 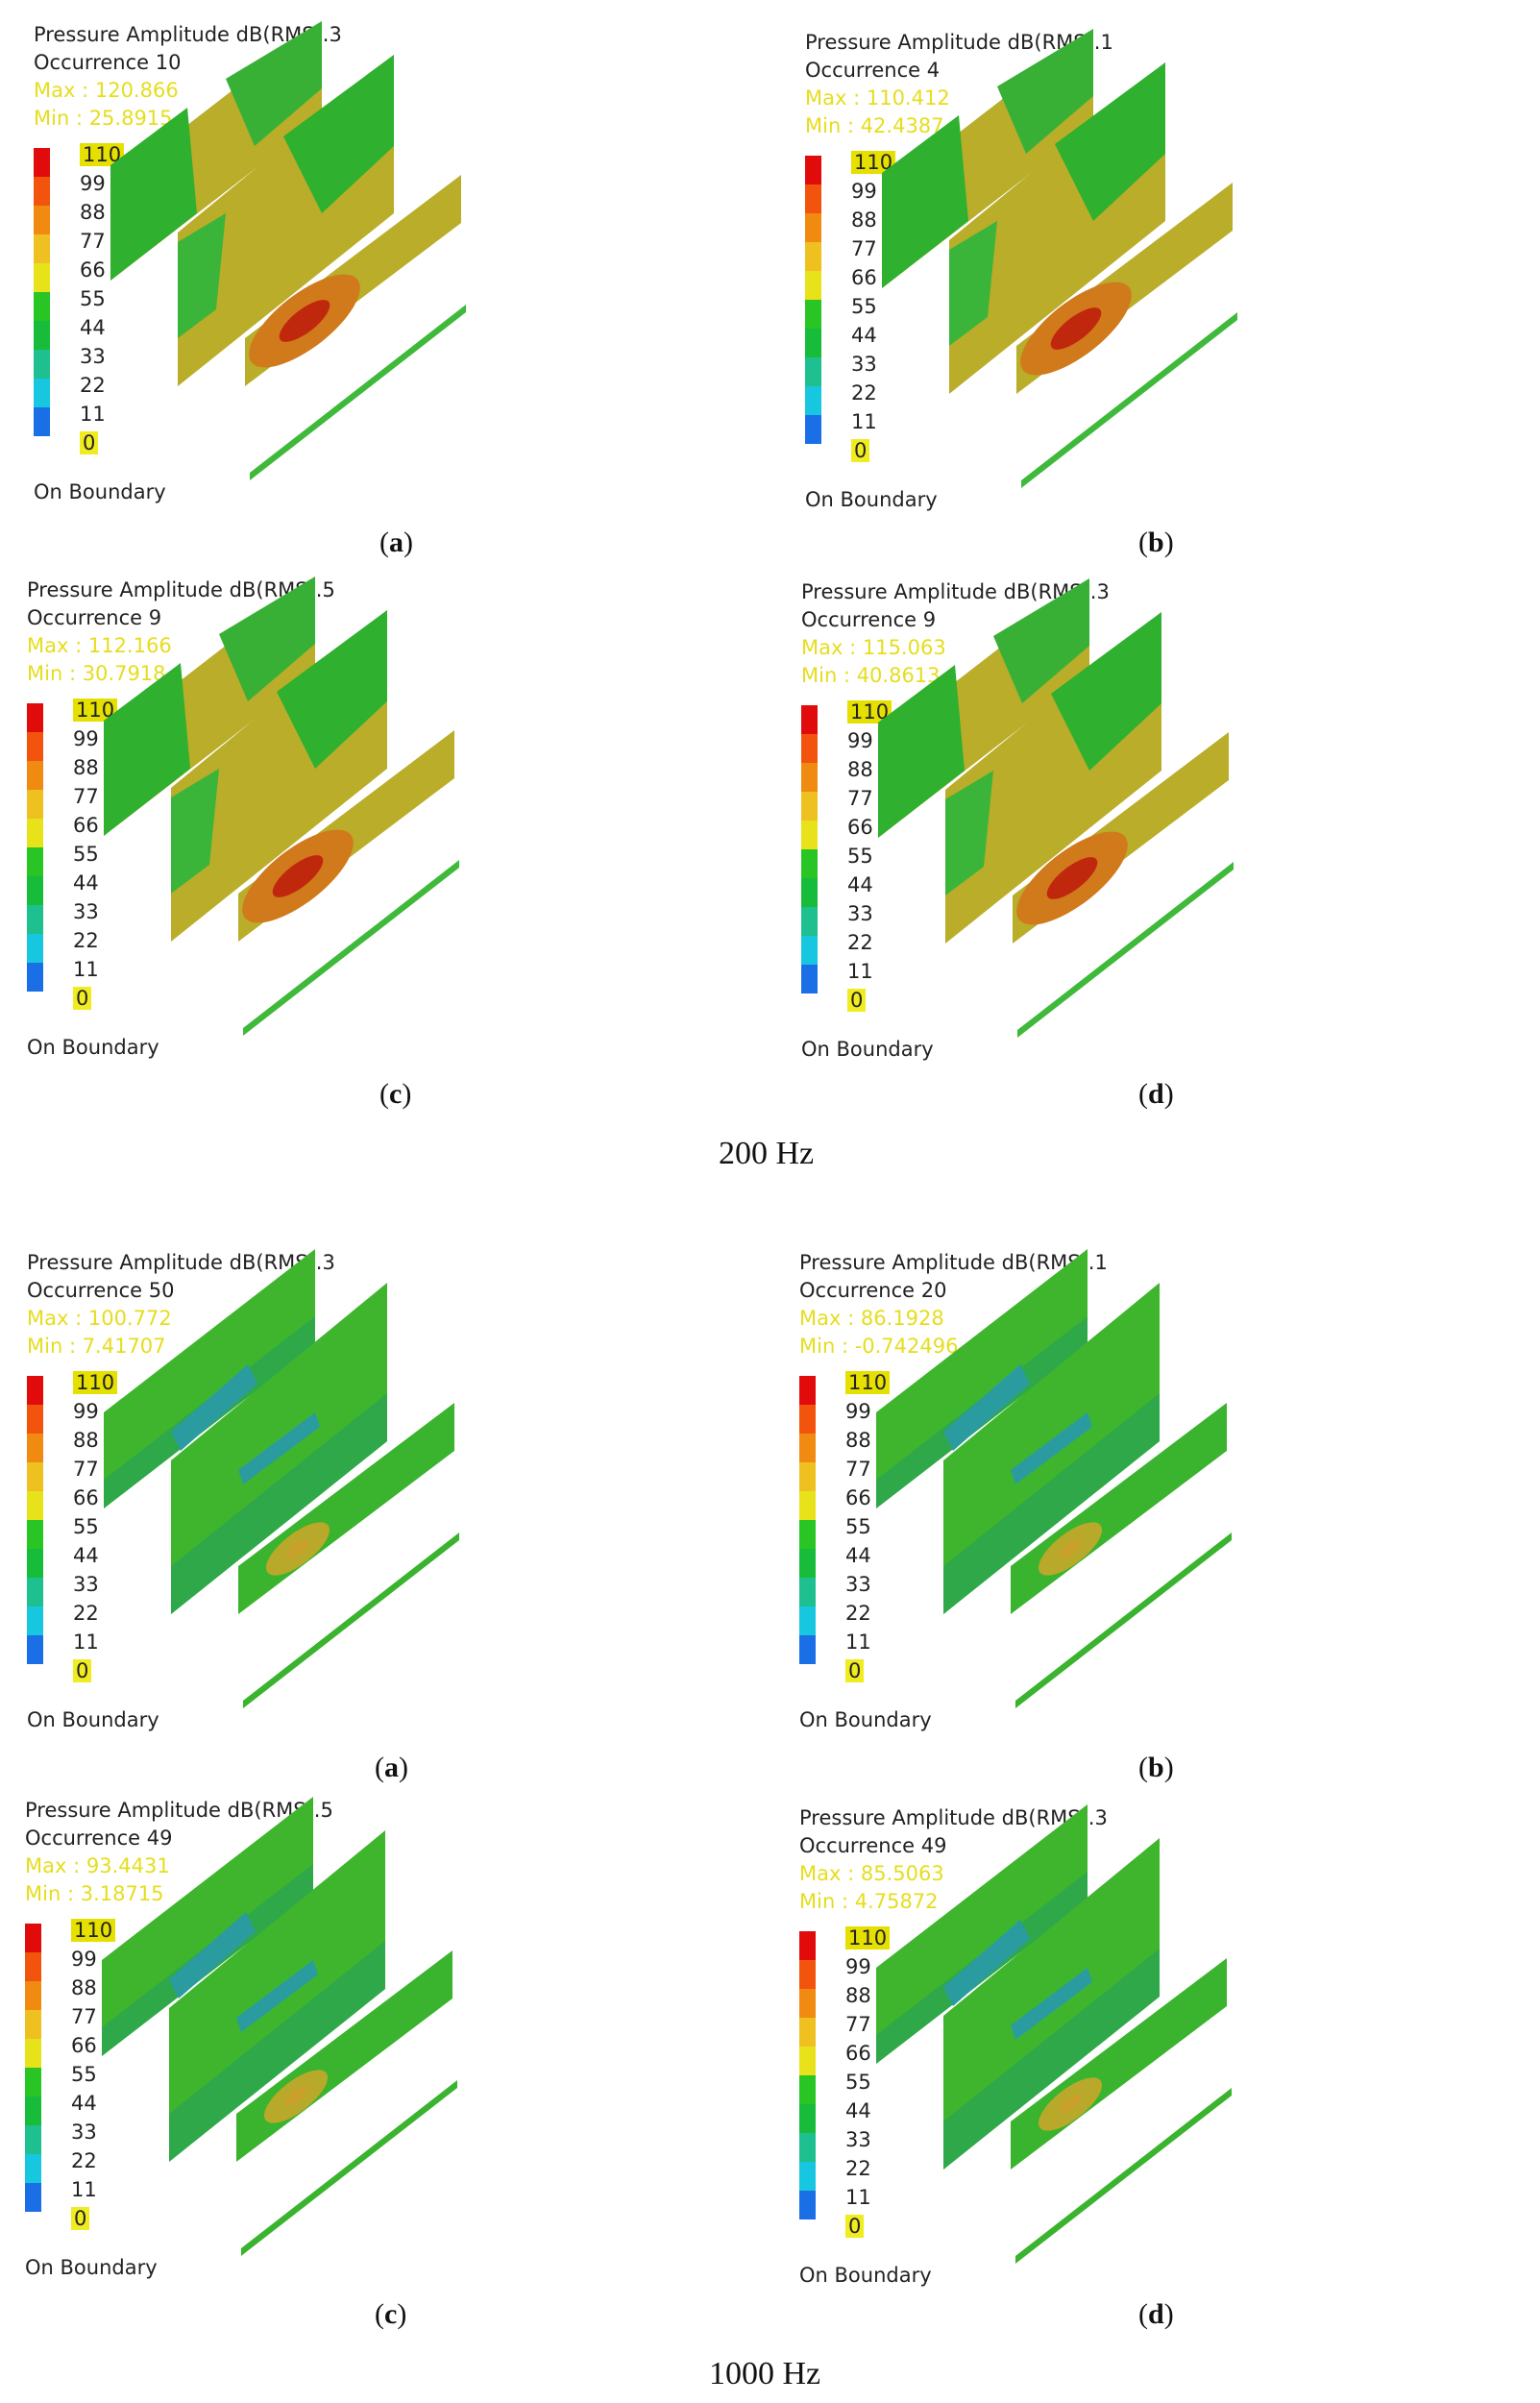 What do you see at coordinates (1156, 1767) in the screenshot?
I see `caption-1000hz-b: (b)` at bounding box center [1156, 1767].